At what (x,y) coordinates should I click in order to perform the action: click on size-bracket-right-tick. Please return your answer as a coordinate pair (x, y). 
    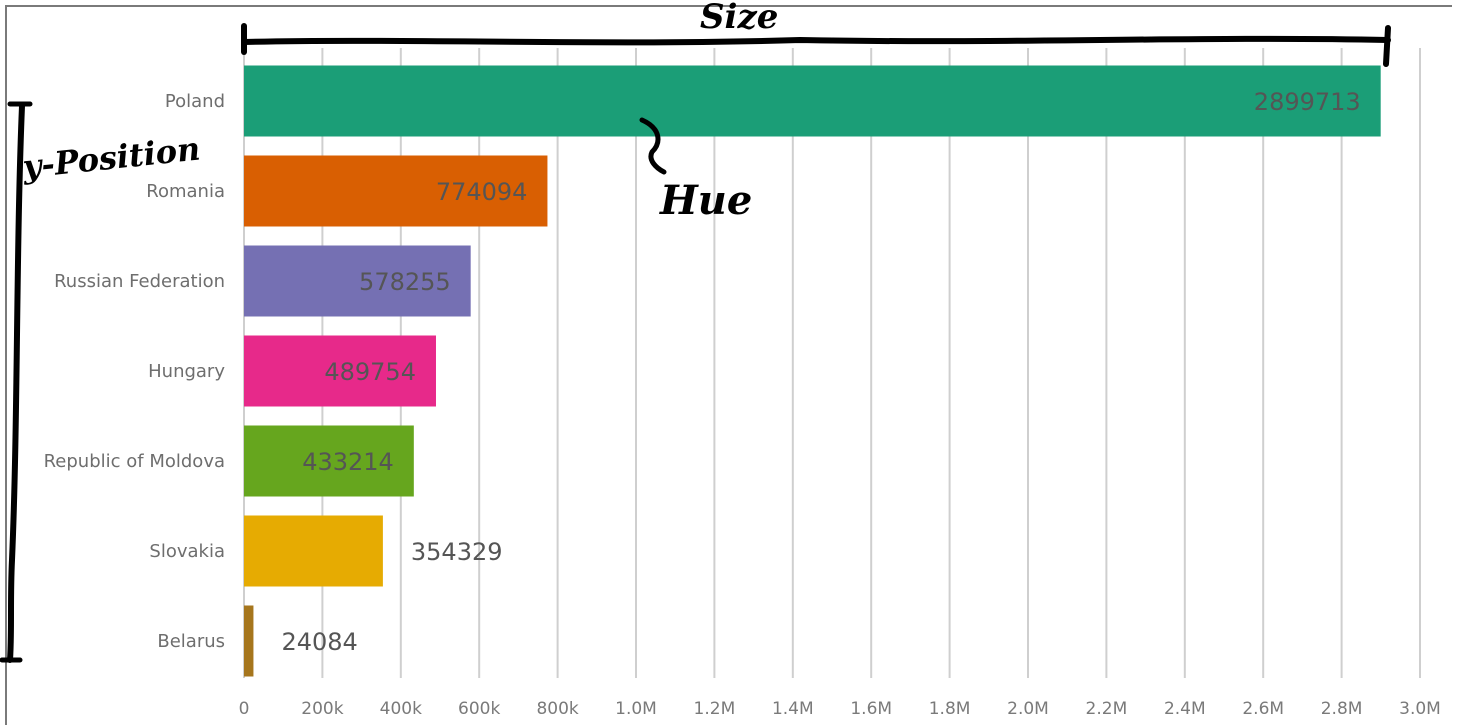
    Looking at the image, I should click on (1387, 46).